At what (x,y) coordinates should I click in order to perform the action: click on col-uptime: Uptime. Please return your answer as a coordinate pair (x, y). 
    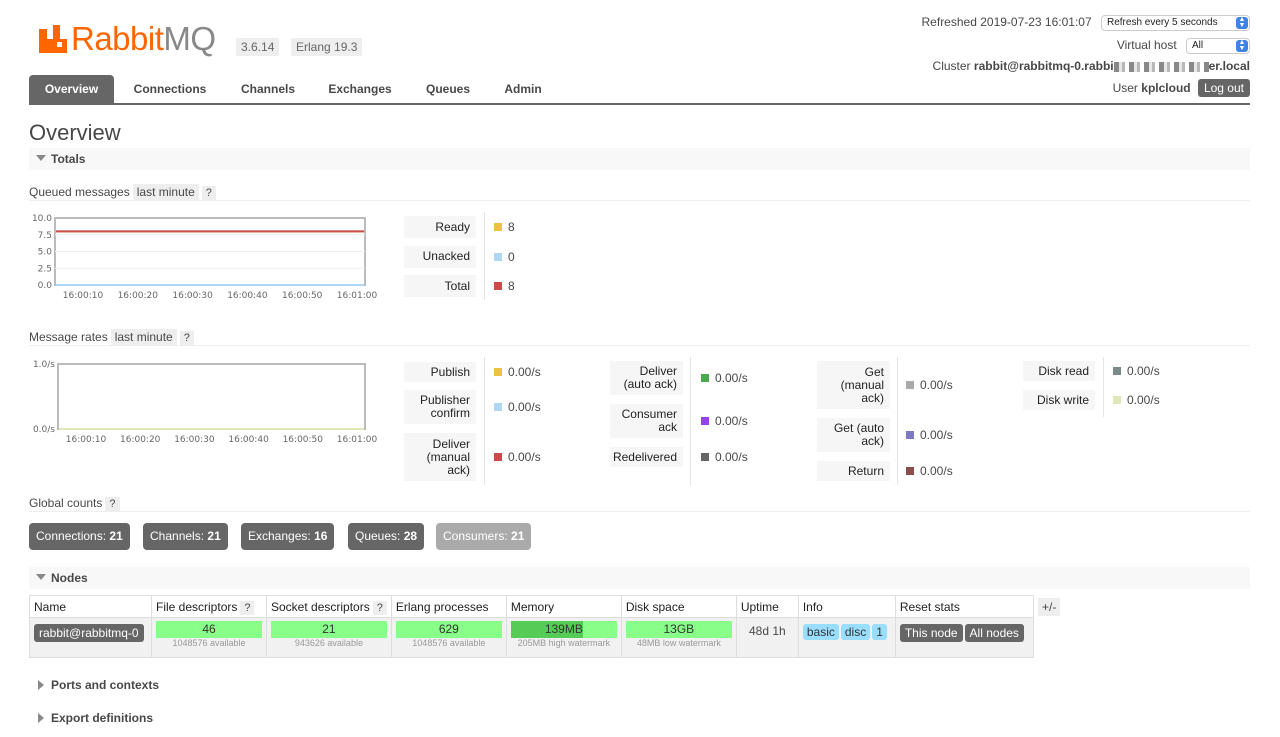
    Looking at the image, I should click on (767, 606).